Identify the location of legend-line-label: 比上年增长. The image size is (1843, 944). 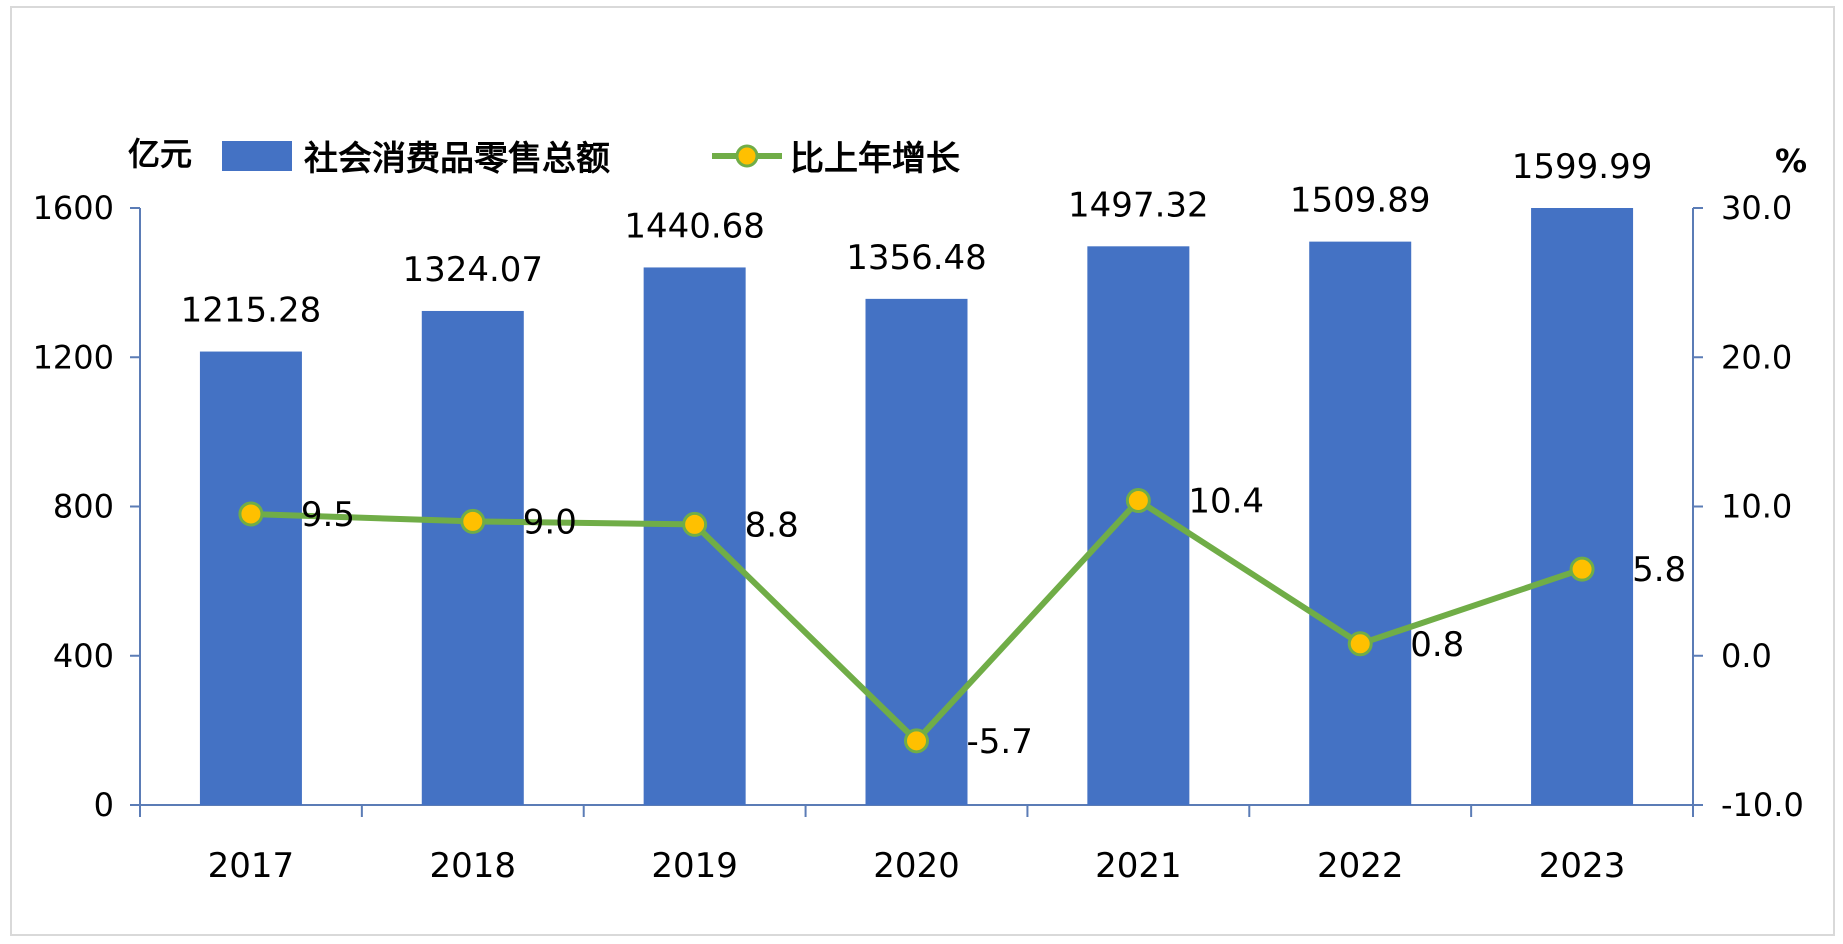
(875, 159).